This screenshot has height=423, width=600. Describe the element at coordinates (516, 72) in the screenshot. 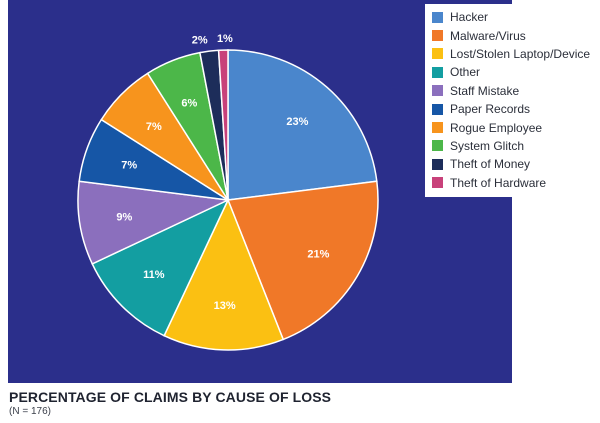

I see `legend-item: Other` at that location.